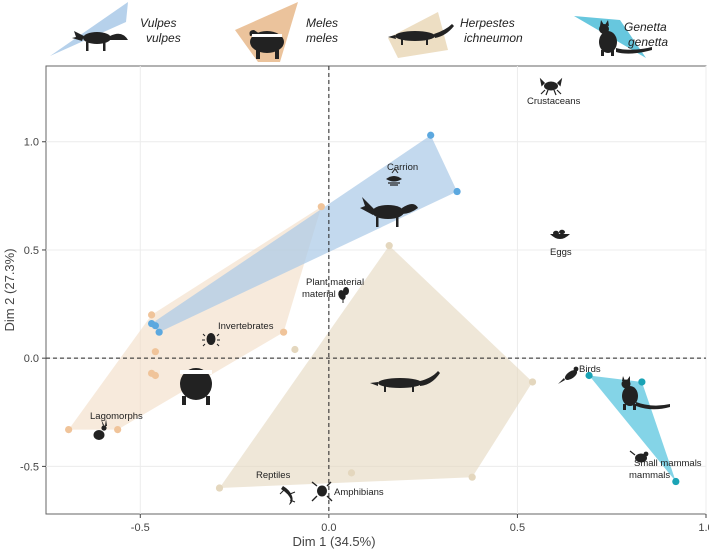  Describe the element at coordinates (639, 456) in the screenshot. I see `rodent-icon` at that location.